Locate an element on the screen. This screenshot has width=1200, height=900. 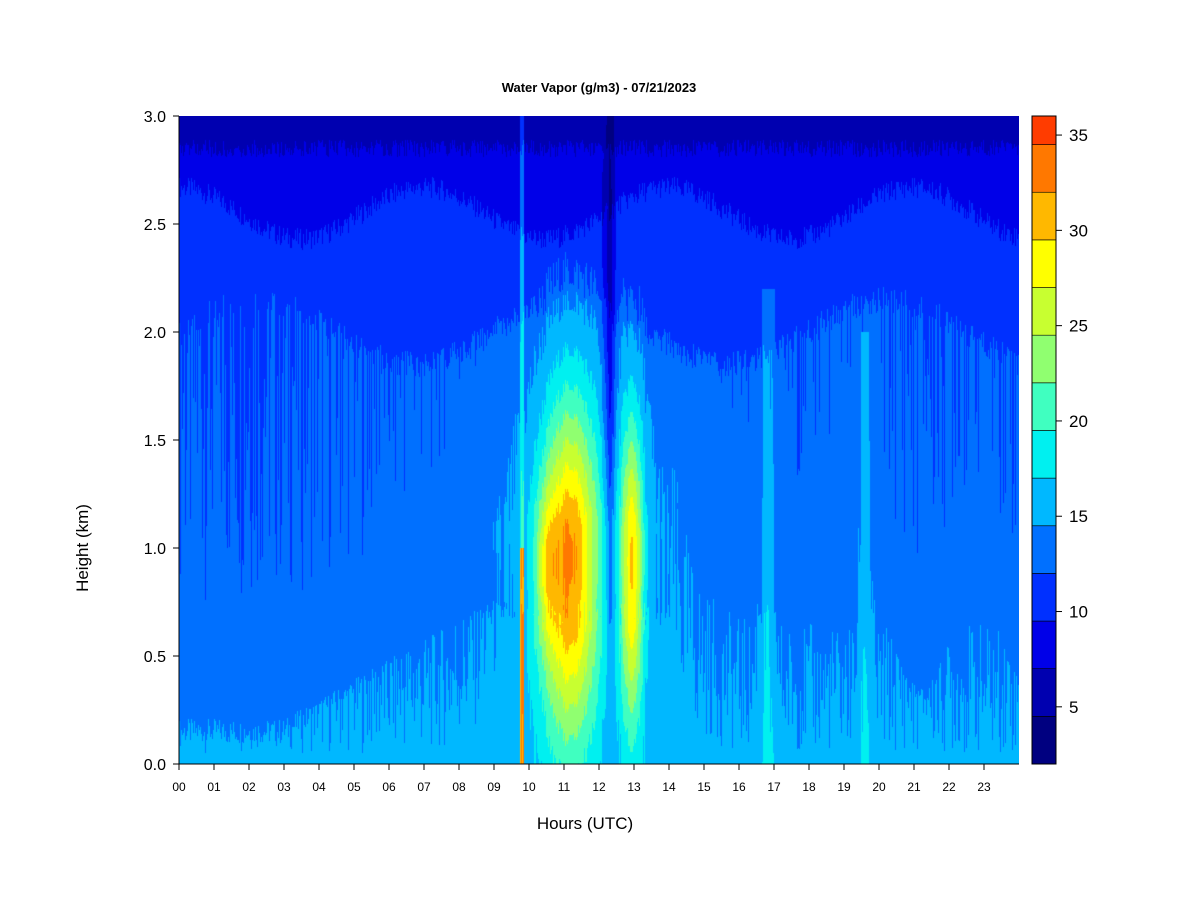
x-tick-label: 06 is located at coordinates (389, 787).